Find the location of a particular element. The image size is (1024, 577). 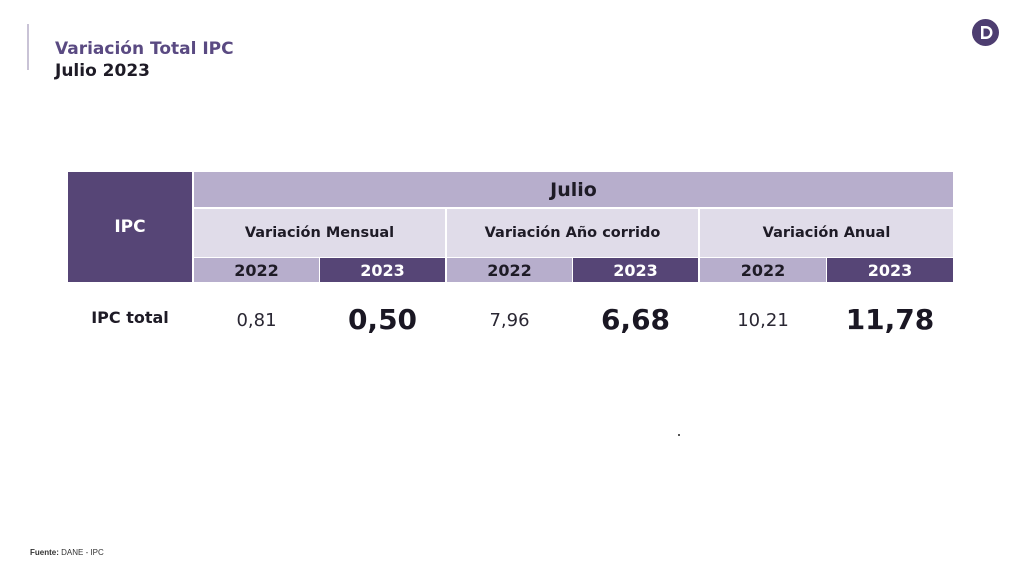

row-label-ipc-total: IPC total is located at coordinates (130, 317).